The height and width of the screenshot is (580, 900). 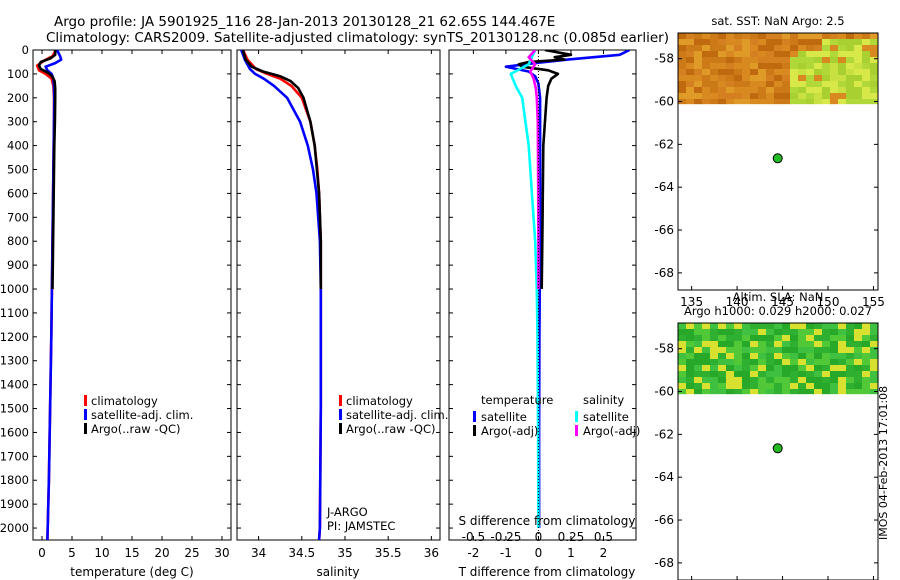 I want to click on y-tick-label: -68, so click(x=664, y=273).